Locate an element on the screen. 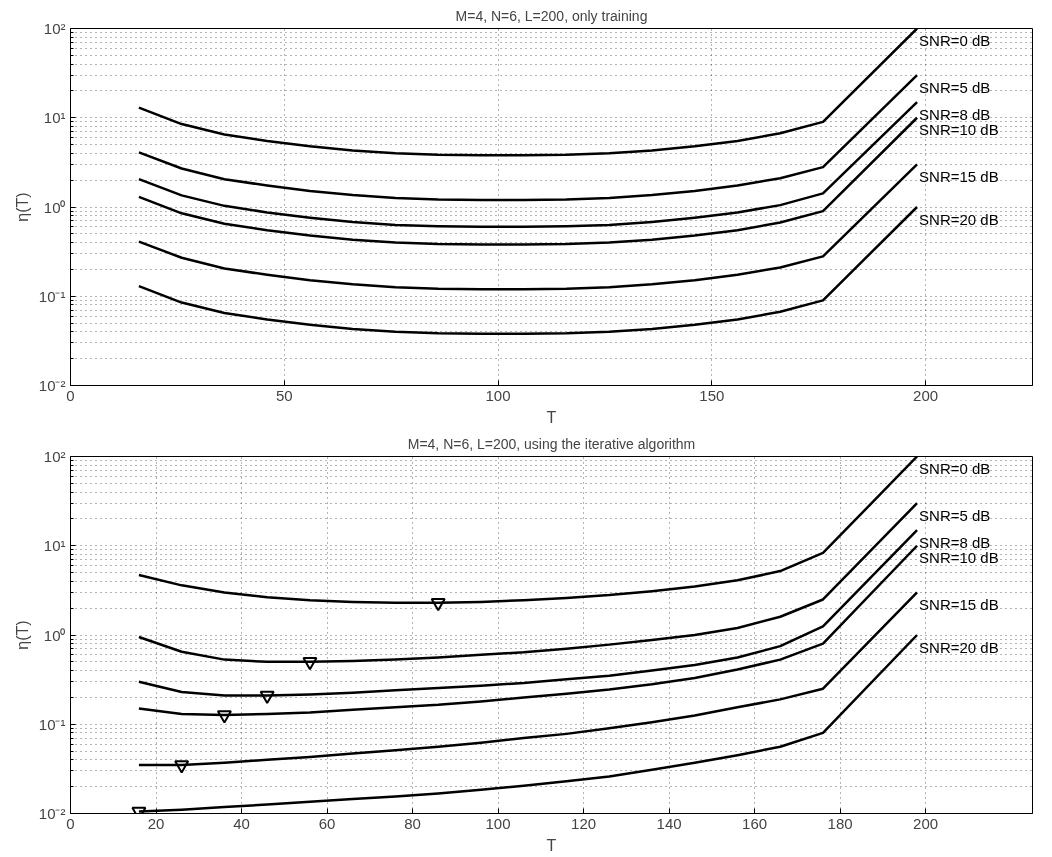 The width and height of the screenshot is (1052, 857). x-tick-label: 160 is located at coordinates (755, 823).